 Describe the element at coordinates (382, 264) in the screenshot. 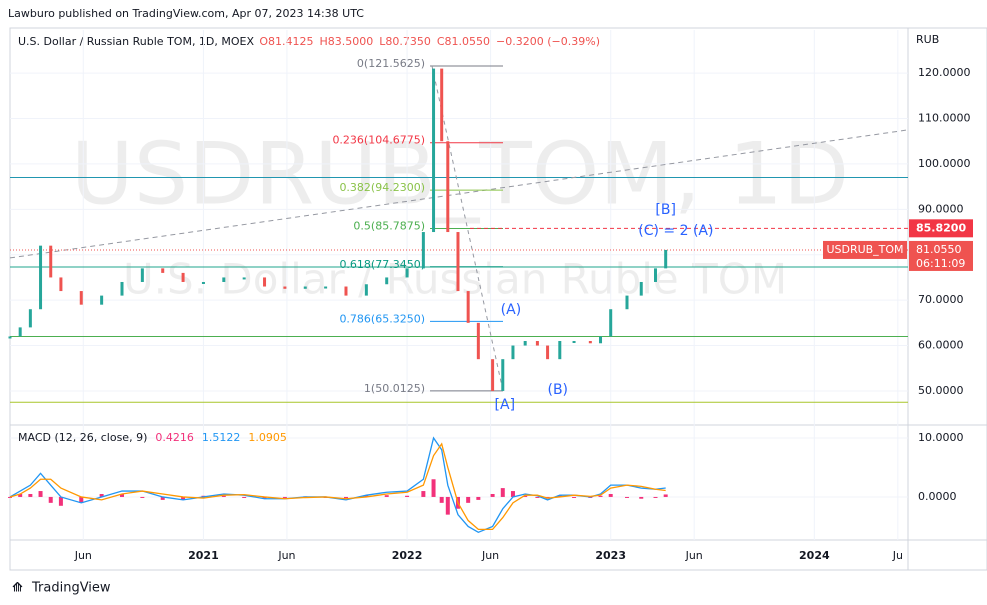

I see `fib-label: 0.618(77.3450)` at that location.